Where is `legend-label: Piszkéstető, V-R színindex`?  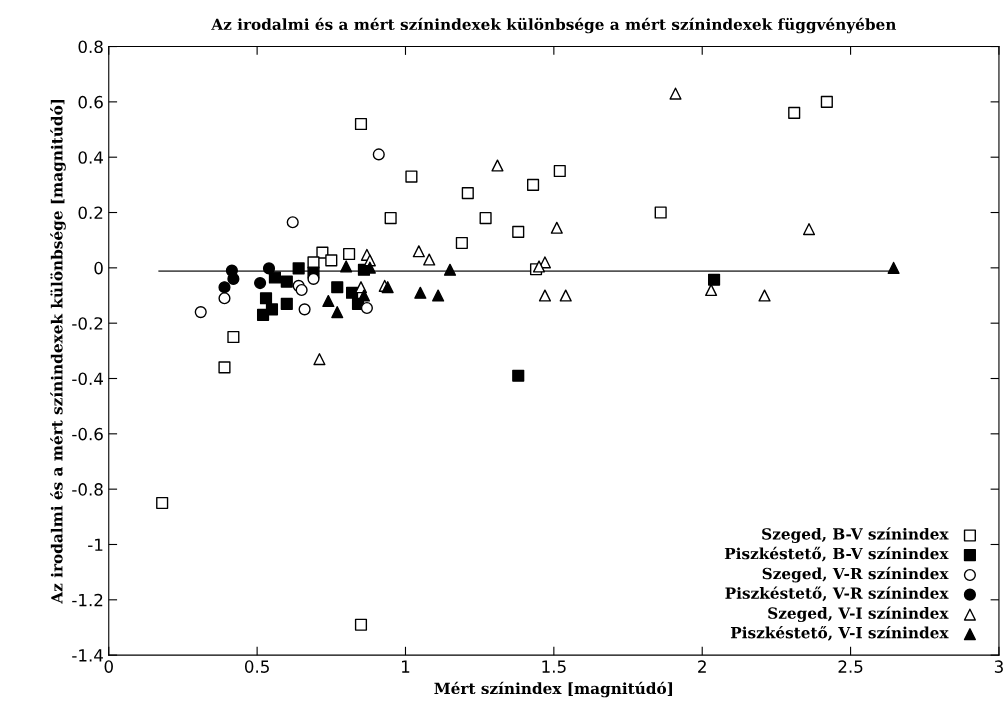
legend-label: Piszkéstető, V-R színindex is located at coordinates (837, 594).